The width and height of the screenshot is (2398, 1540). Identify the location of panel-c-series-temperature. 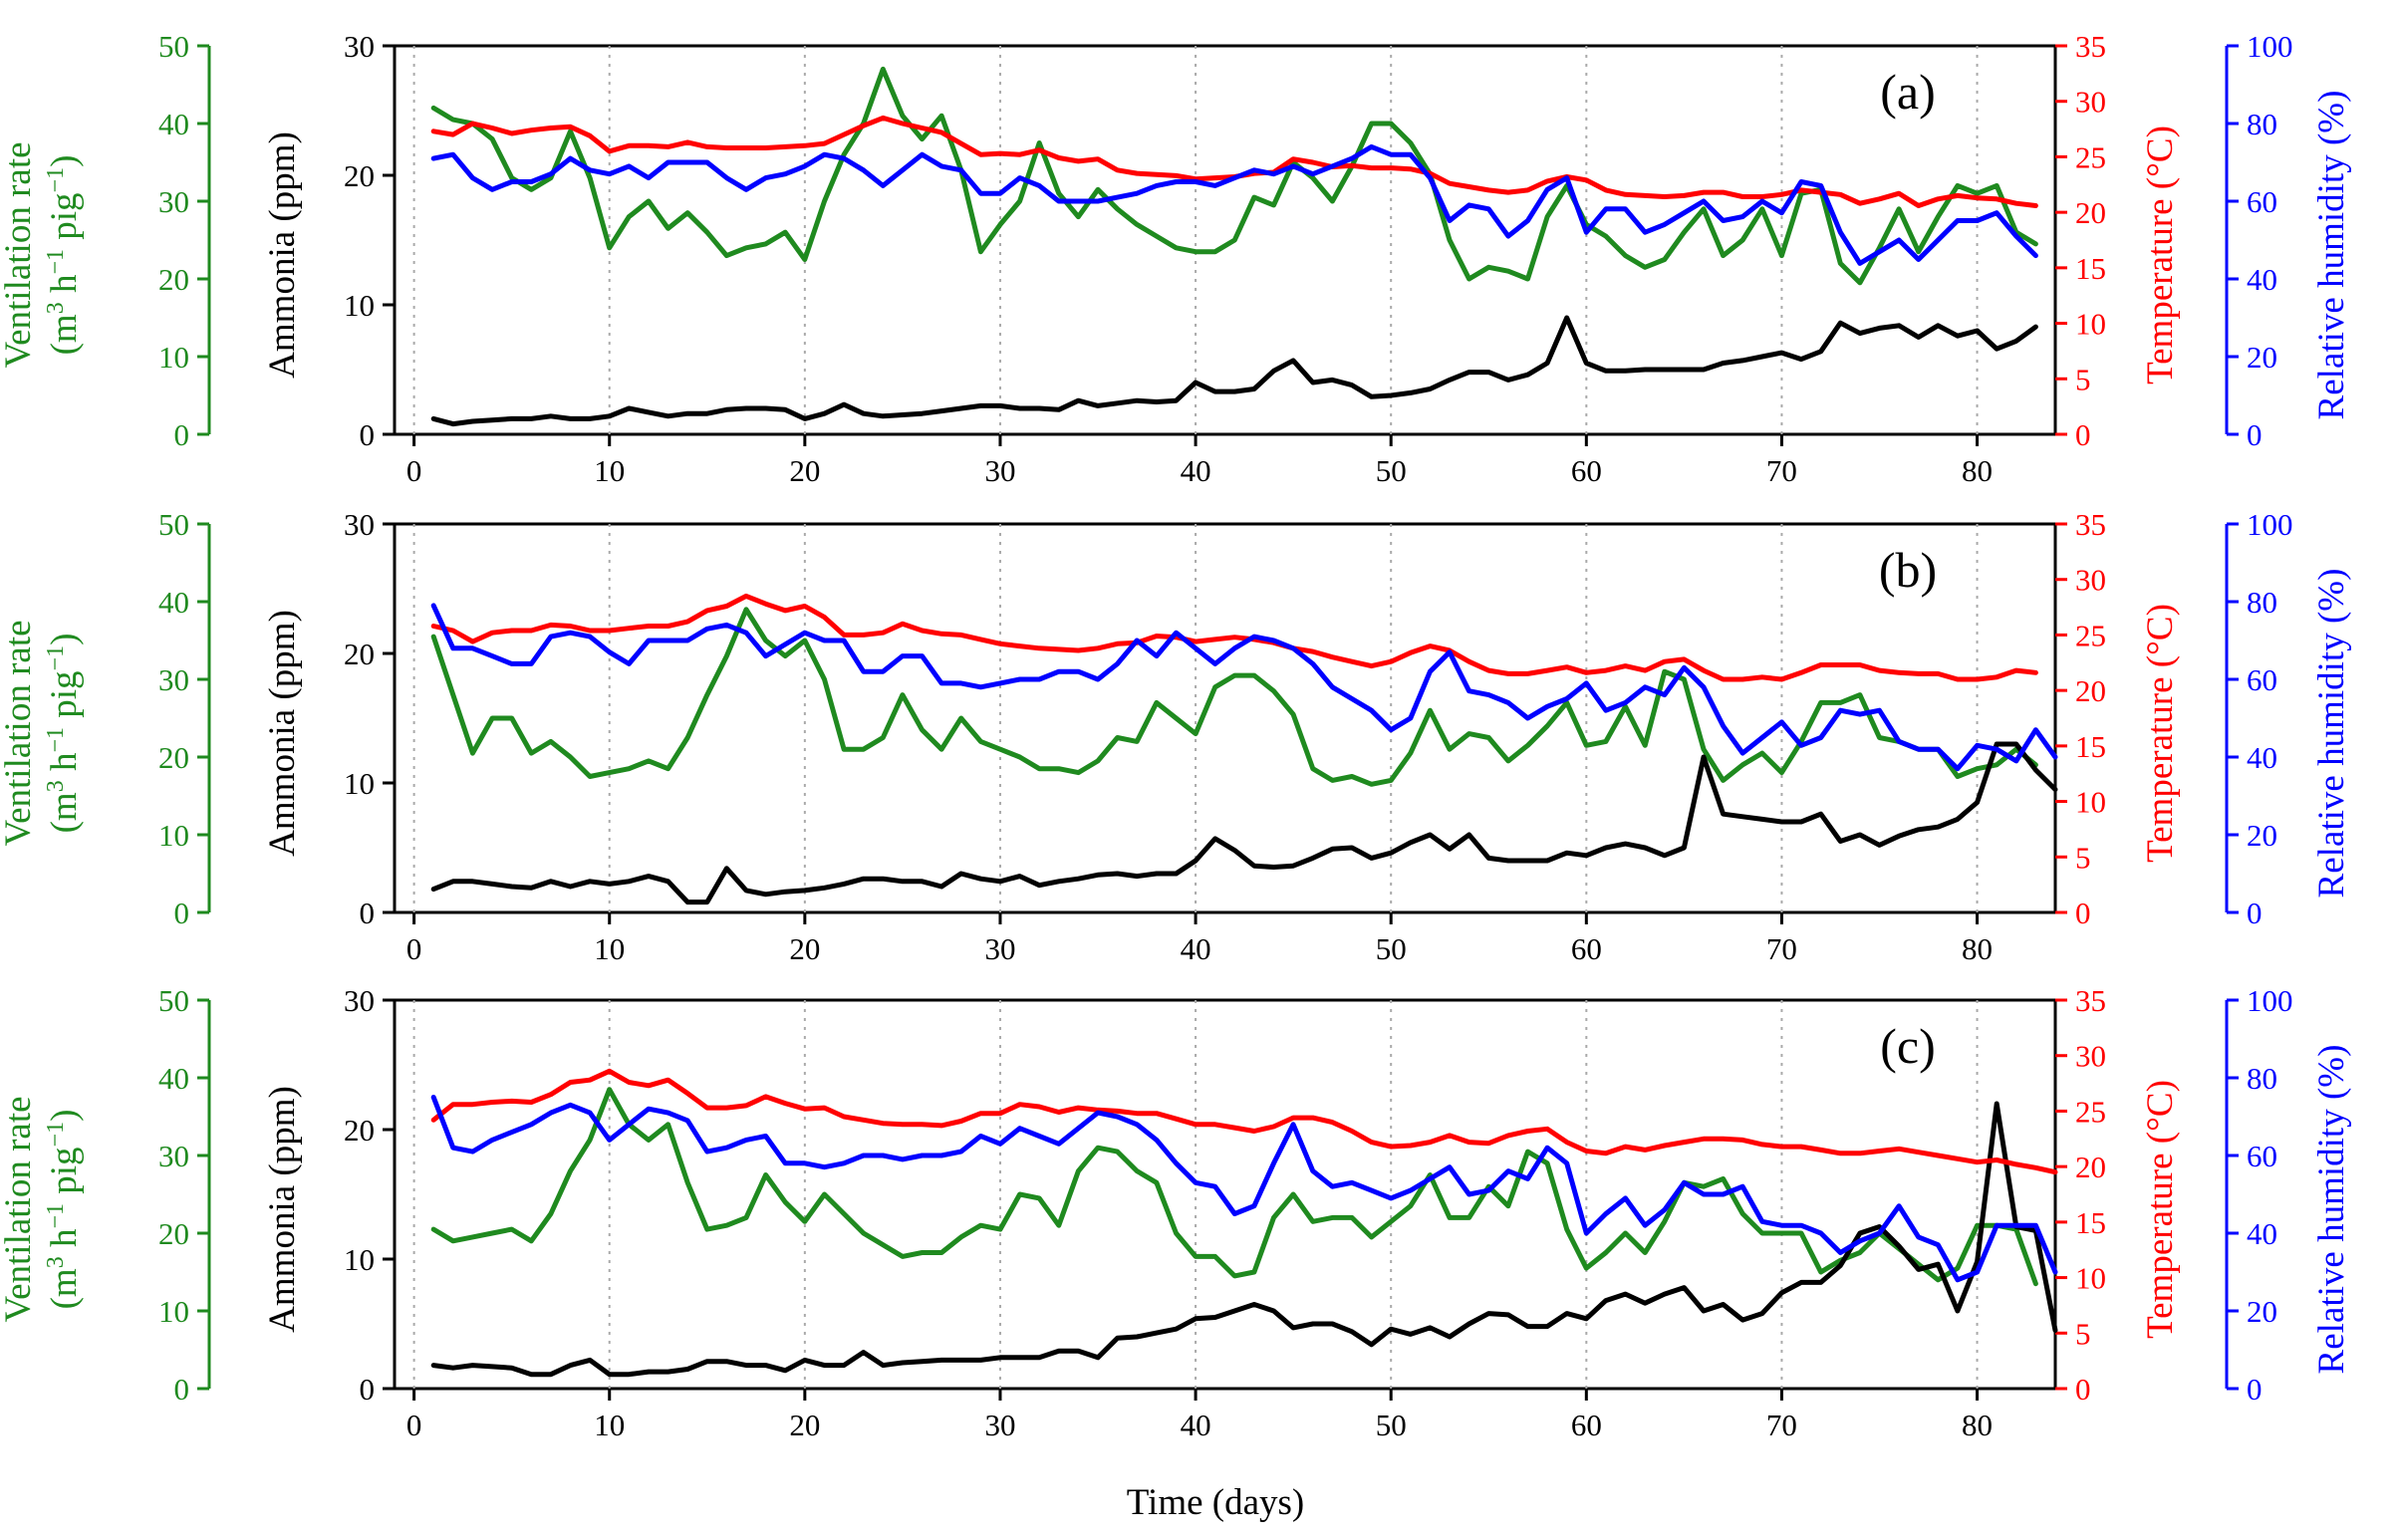
(1244, 1121).